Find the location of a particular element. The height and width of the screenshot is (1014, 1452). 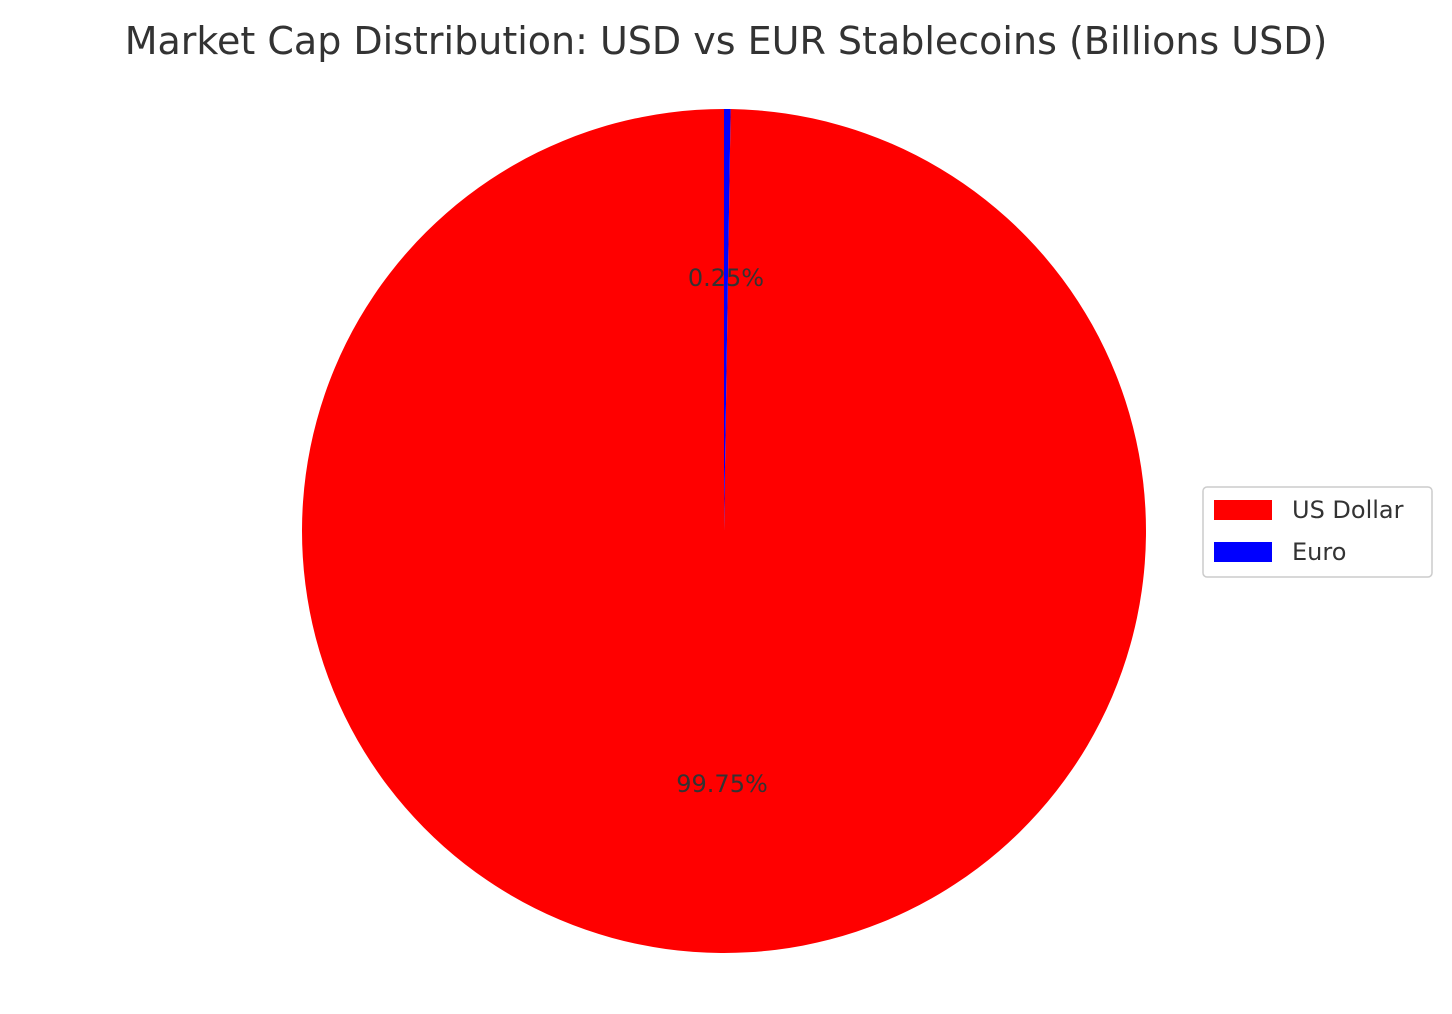

pie-slice-euro is located at coordinates (727, 320).